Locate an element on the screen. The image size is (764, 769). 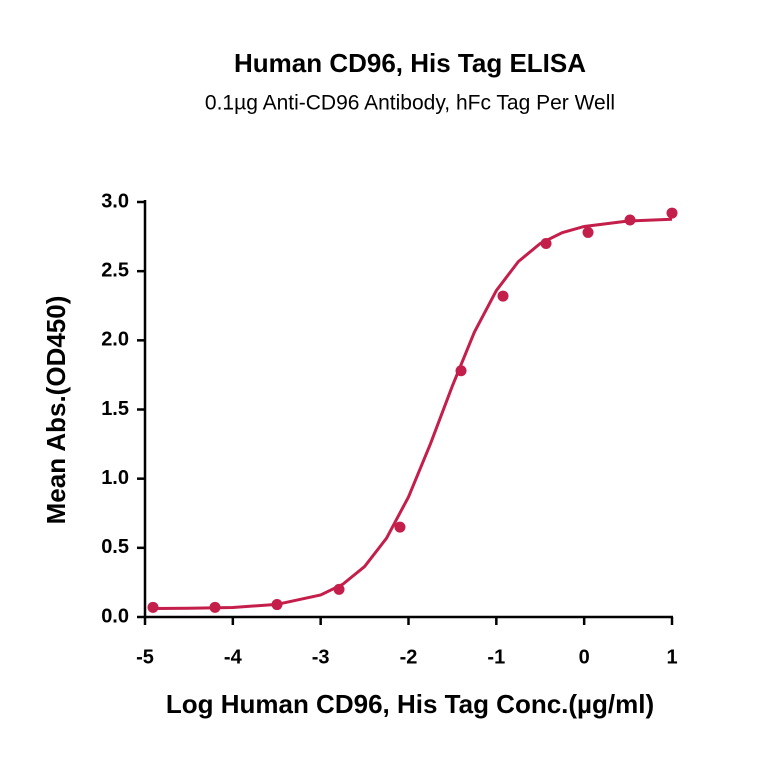
y-tick-label: 1.0 is located at coordinates (115, 478).